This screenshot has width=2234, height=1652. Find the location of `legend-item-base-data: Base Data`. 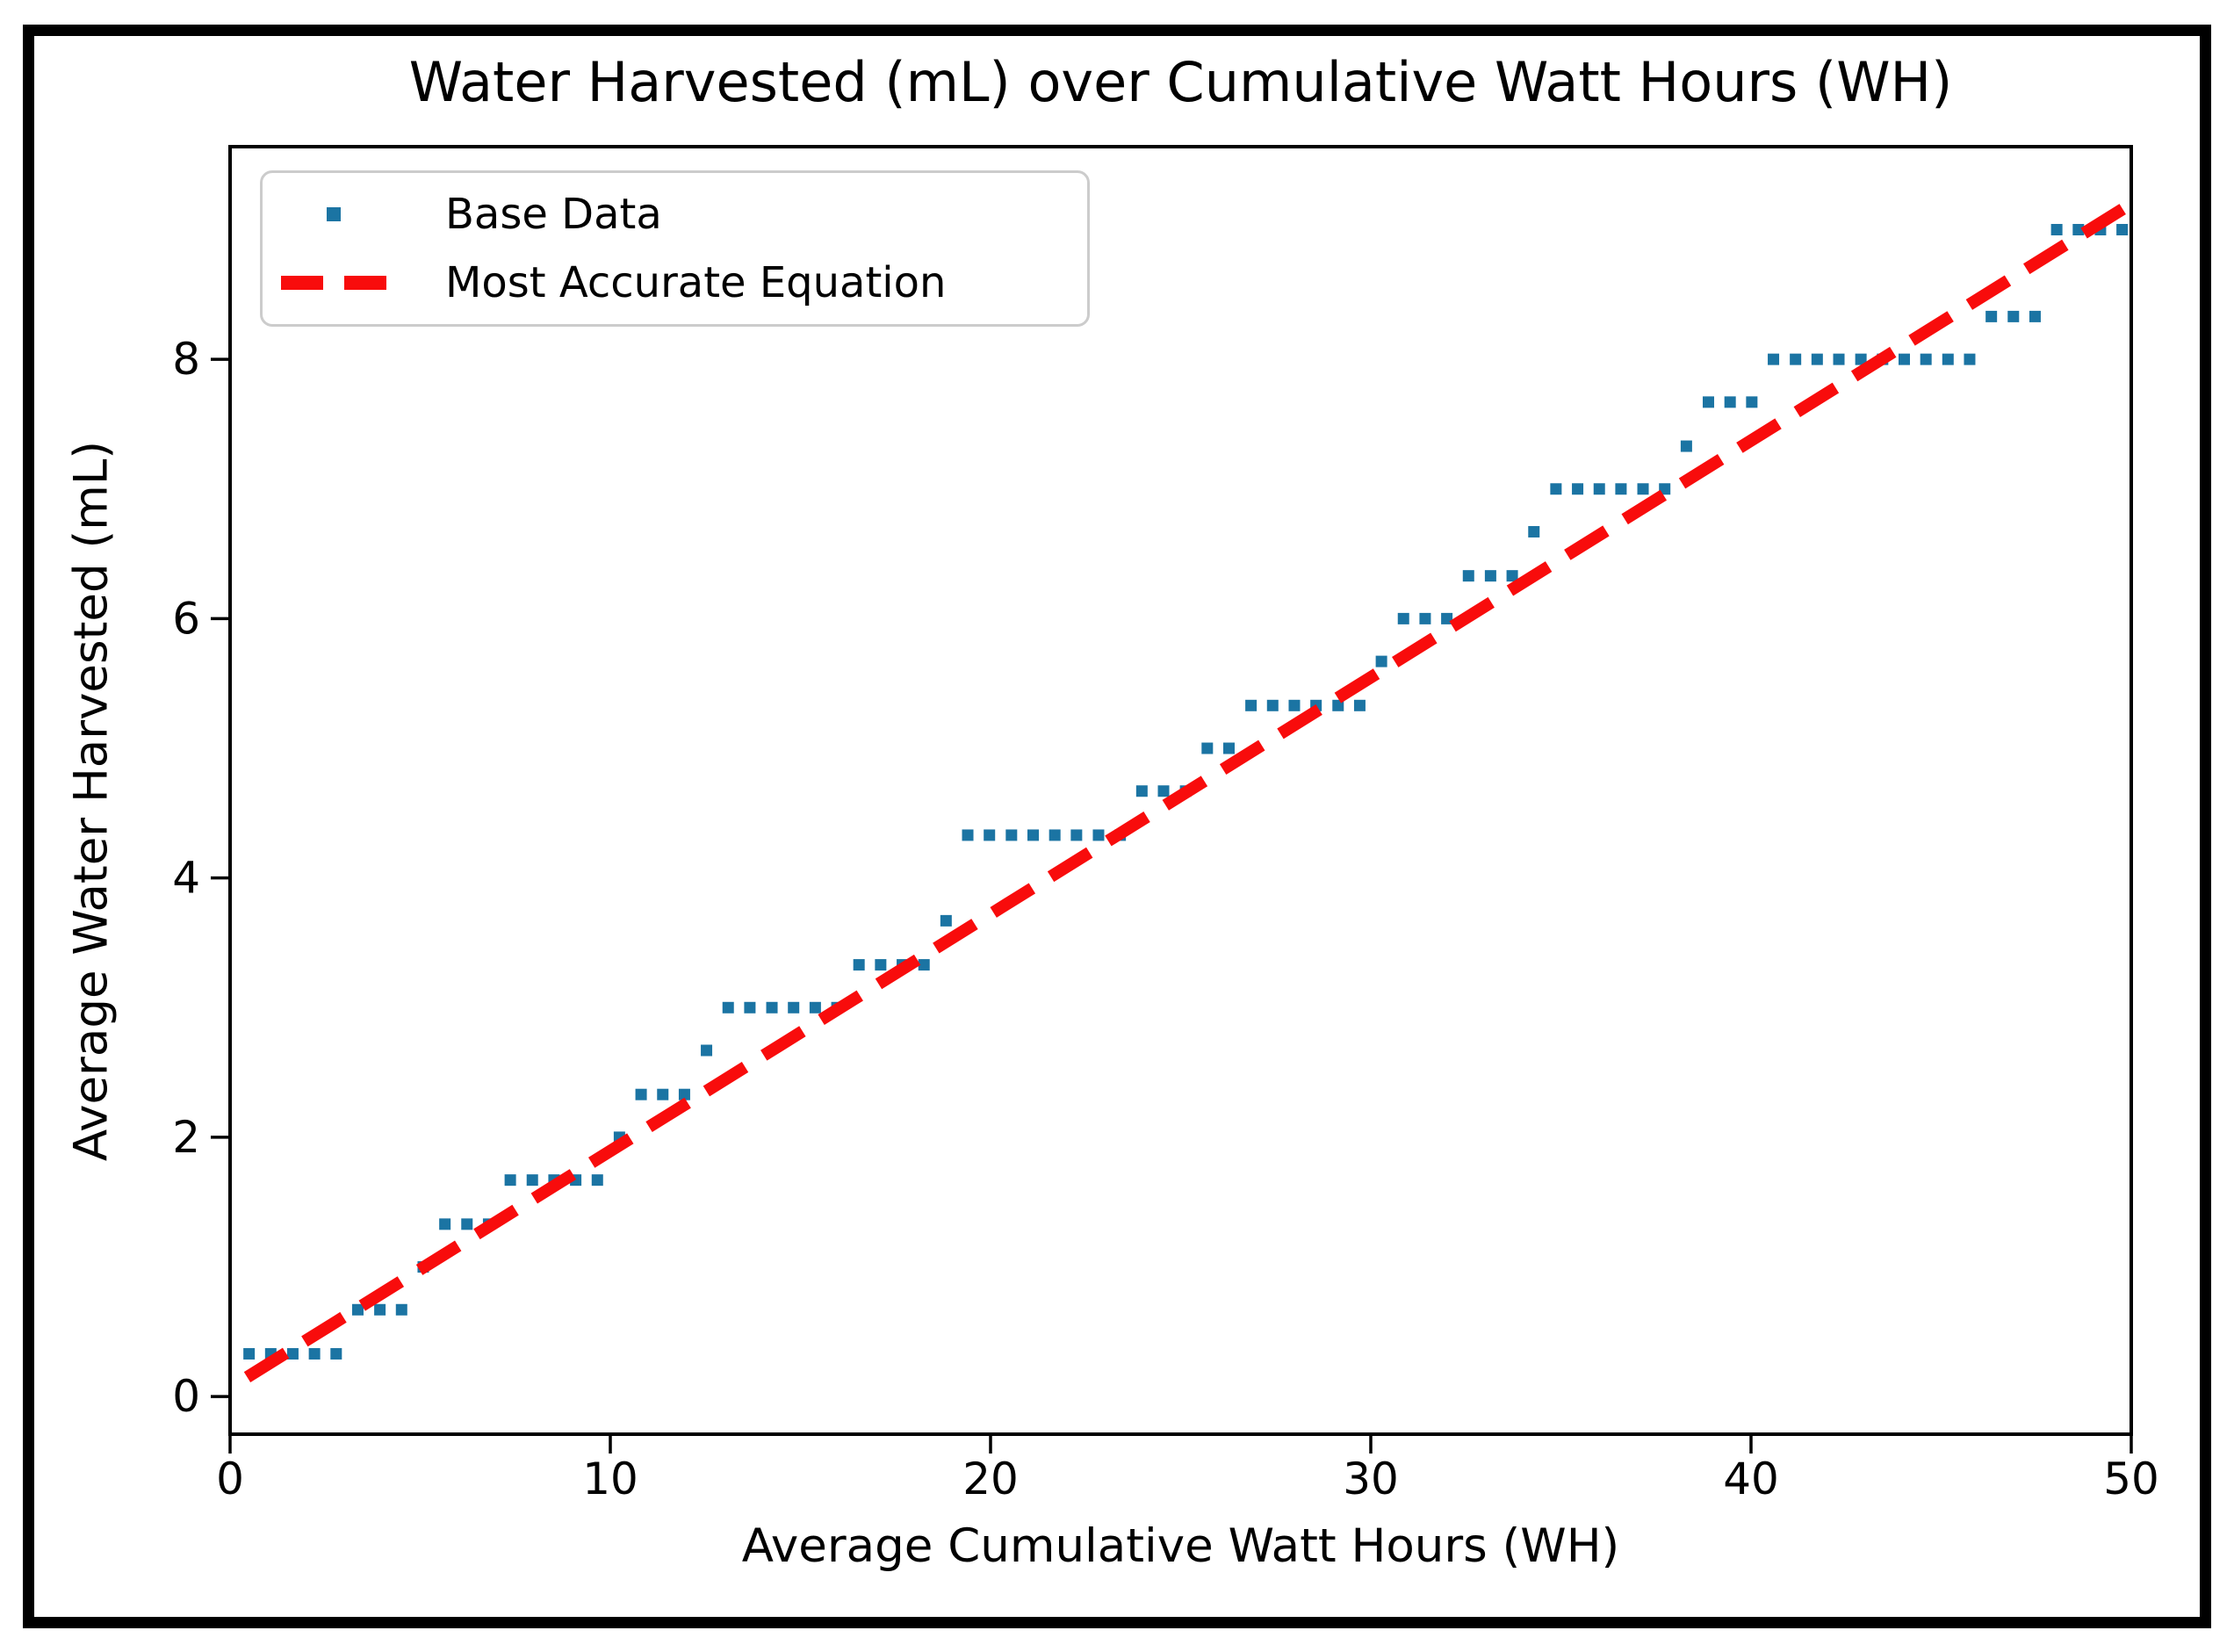

legend-item-base-data: Base Data is located at coordinates (679, 214).